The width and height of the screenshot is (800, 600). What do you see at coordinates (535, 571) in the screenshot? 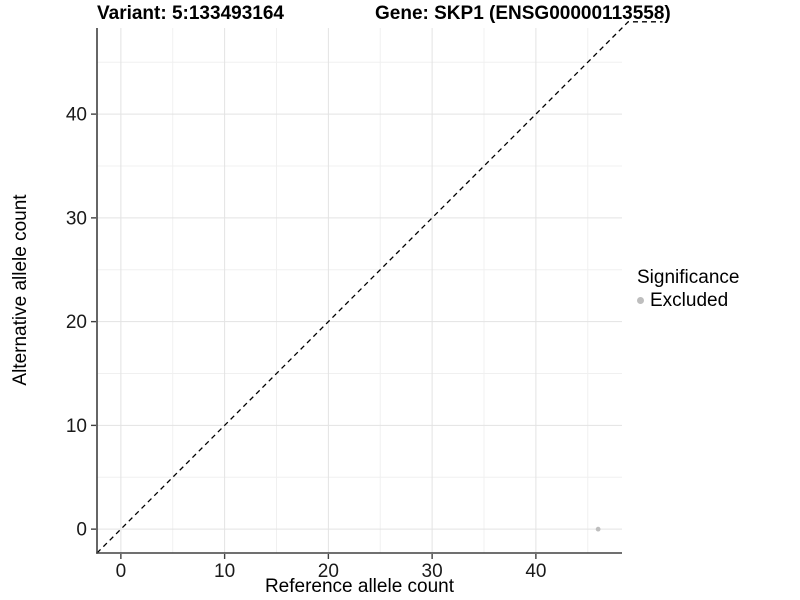
I see `x-tick-label: 40` at bounding box center [535, 571].